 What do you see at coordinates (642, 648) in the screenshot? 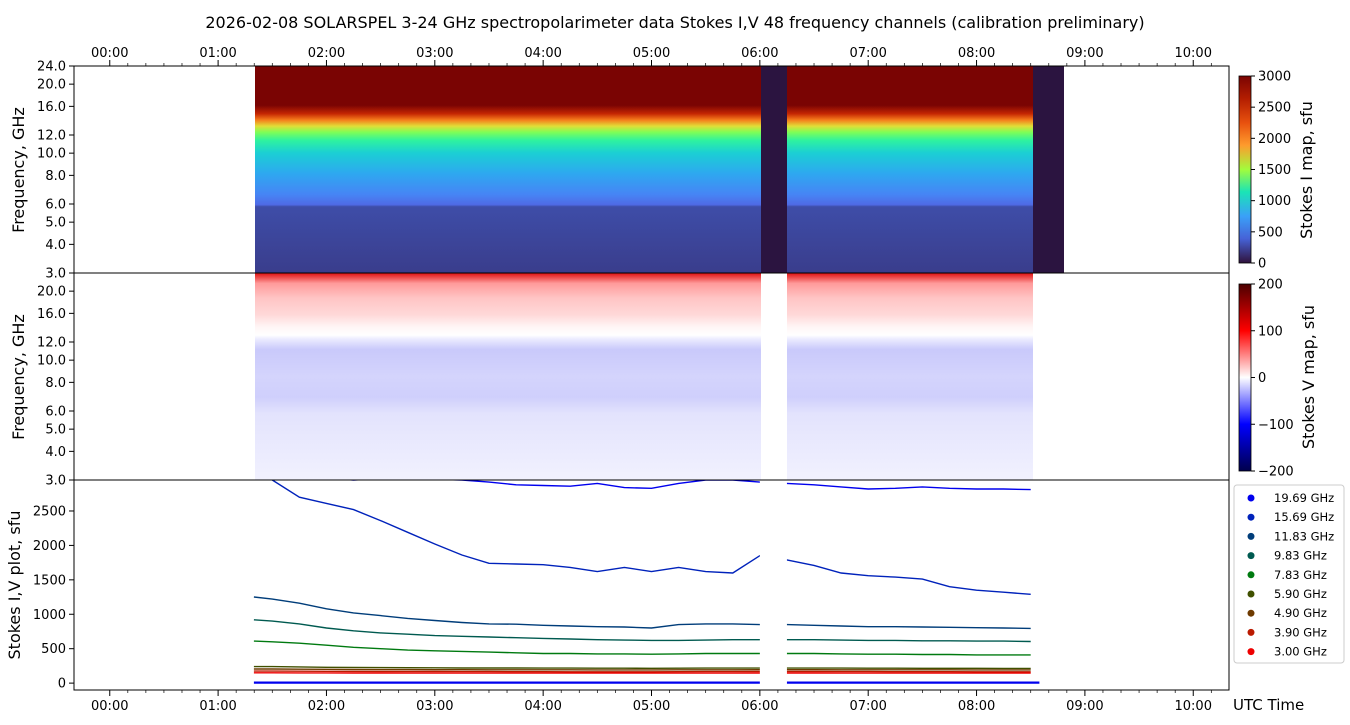
I see `series-line-7-83-GHz` at bounding box center [642, 648].